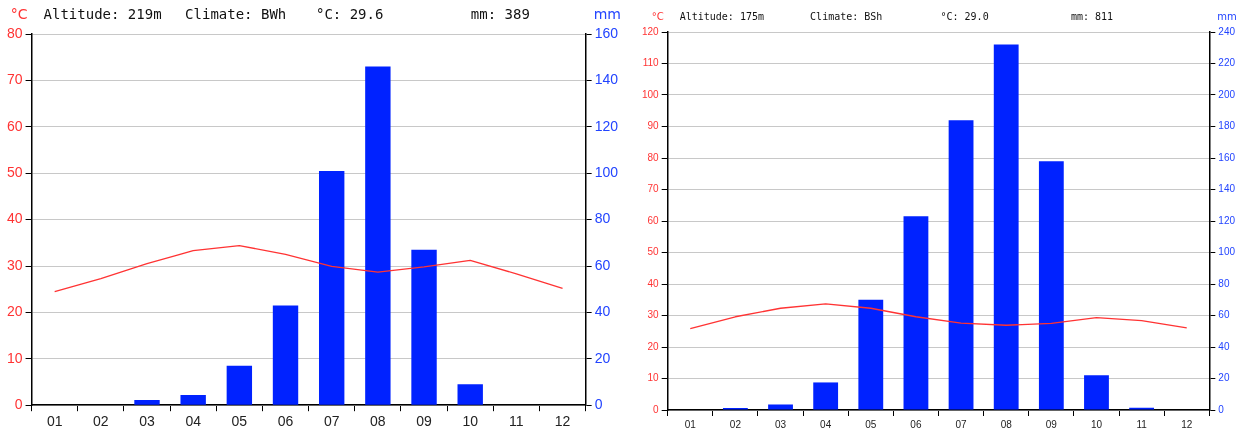 The width and height of the screenshot is (1242, 438). What do you see at coordinates (1092, 16) in the screenshot?
I see `text: mm: 811` at bounding box center [1092, 16].